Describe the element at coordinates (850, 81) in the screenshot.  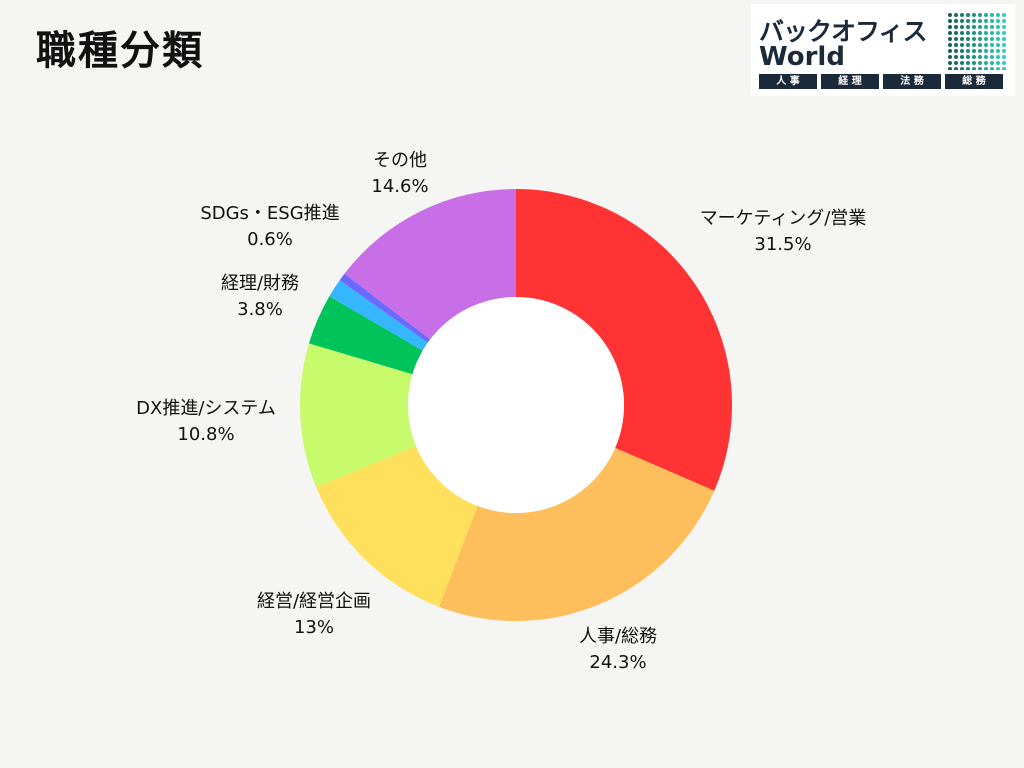
I see `logo-tag: 経 理` at that location.